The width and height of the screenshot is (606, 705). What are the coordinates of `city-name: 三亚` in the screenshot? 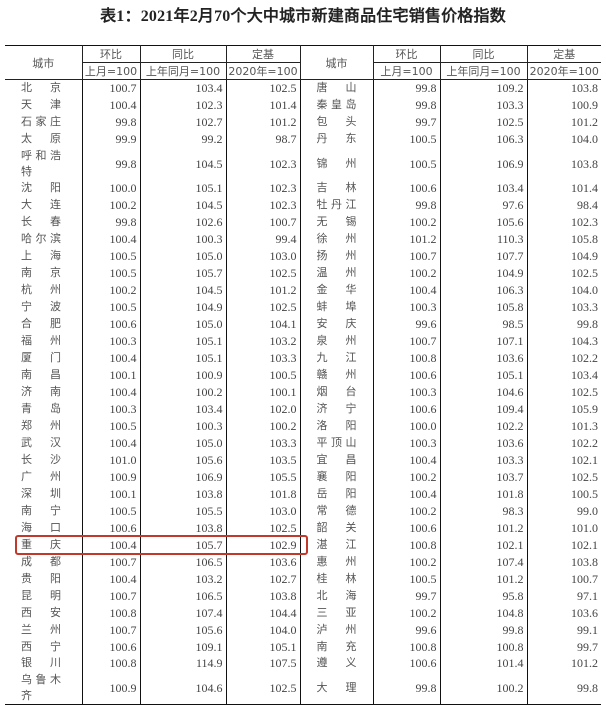 It's located at (336, 612).